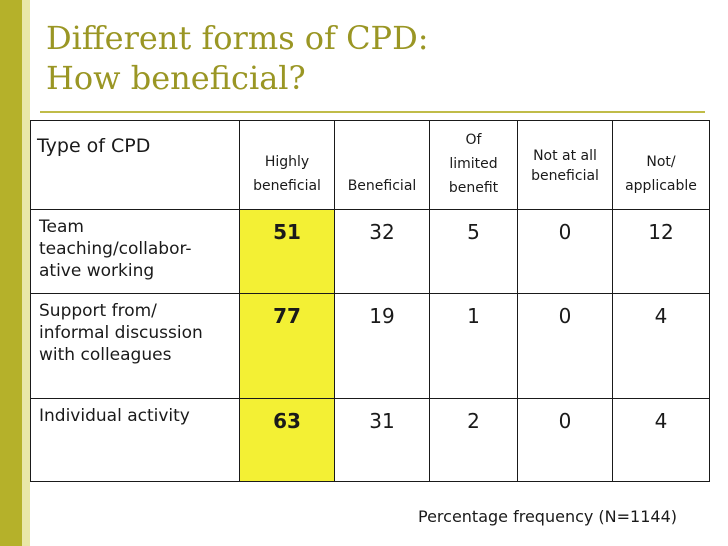 This screenshot has height=546, width=728. Describe the element at coordinates (661, 162) in the screenshot. I see `col-header-text: Not/` at that location.